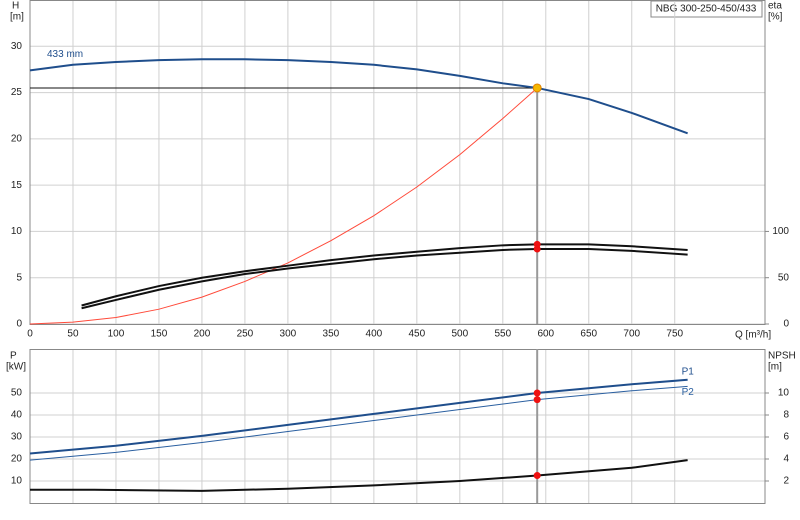  Describe the element at coordinates (782, 356) in the screenshot. I see `y2-label: NPSH` at that location.